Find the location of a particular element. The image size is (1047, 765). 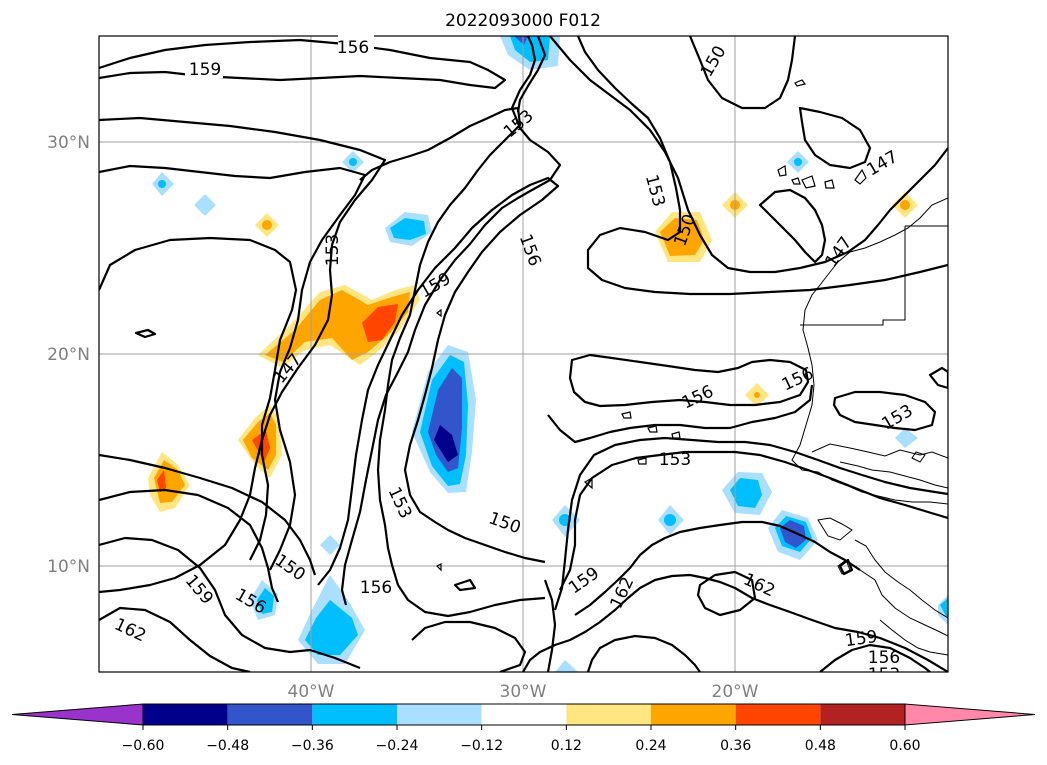

coastlines is located at coordinates (869, 426).